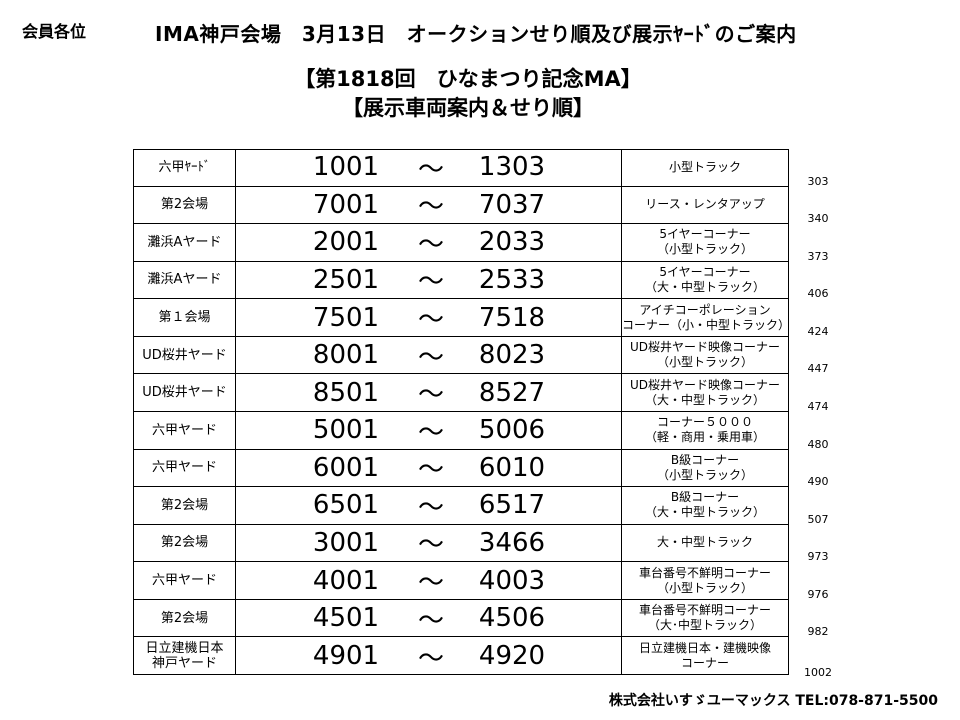 Image resolution: width=960 pixels, height=720 pixels. I want to click on category-cell: 大・中型トラック, so click(704, 543).